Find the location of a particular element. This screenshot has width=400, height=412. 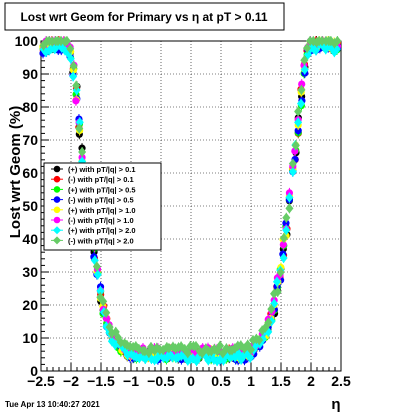

legend-frame is located at coordinates (102, 206).